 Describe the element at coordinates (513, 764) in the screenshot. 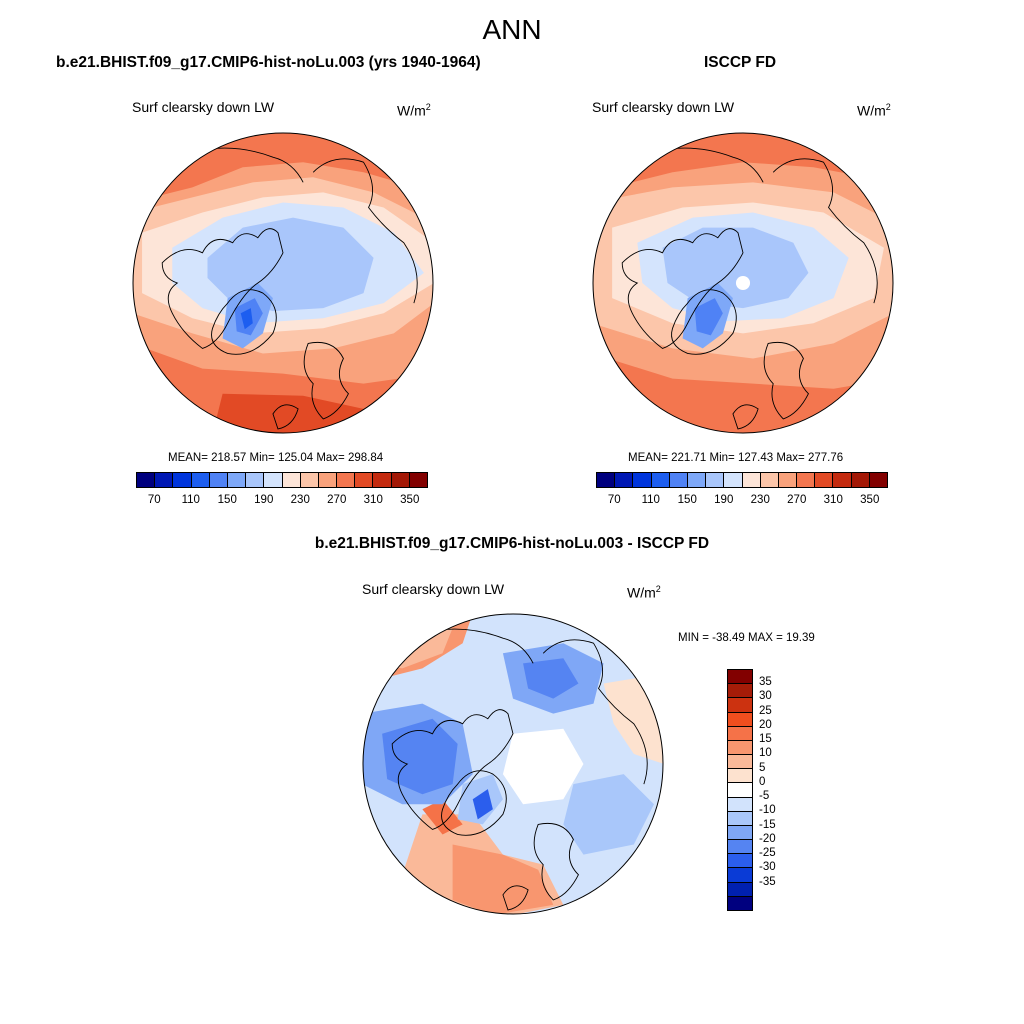

I see `panel3-polar-map` at that location.